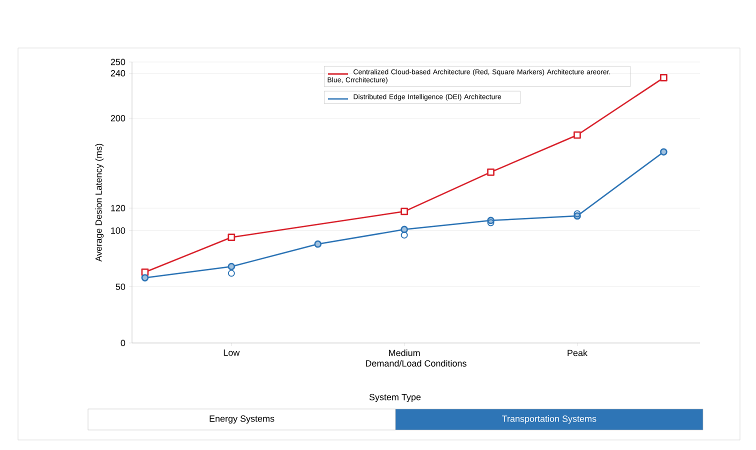 Image resolution: width=756 pixels, height=450 pixels. I want to click on y-tick-label: 50, so click(121, 287).